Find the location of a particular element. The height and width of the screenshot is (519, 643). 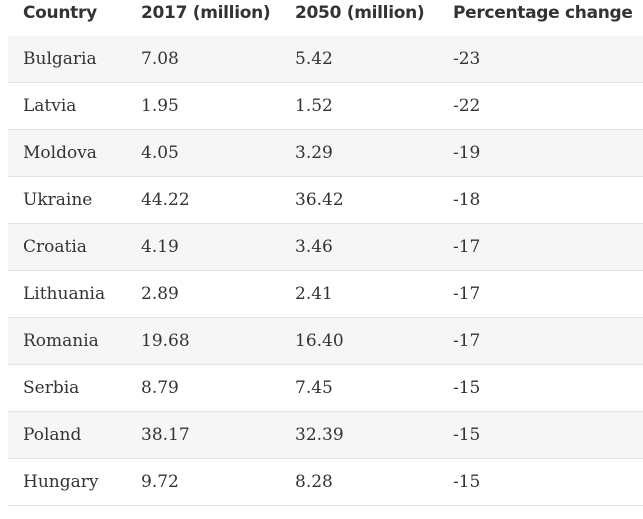

table-cell: 9.72 is located at coordinates (160, 482).